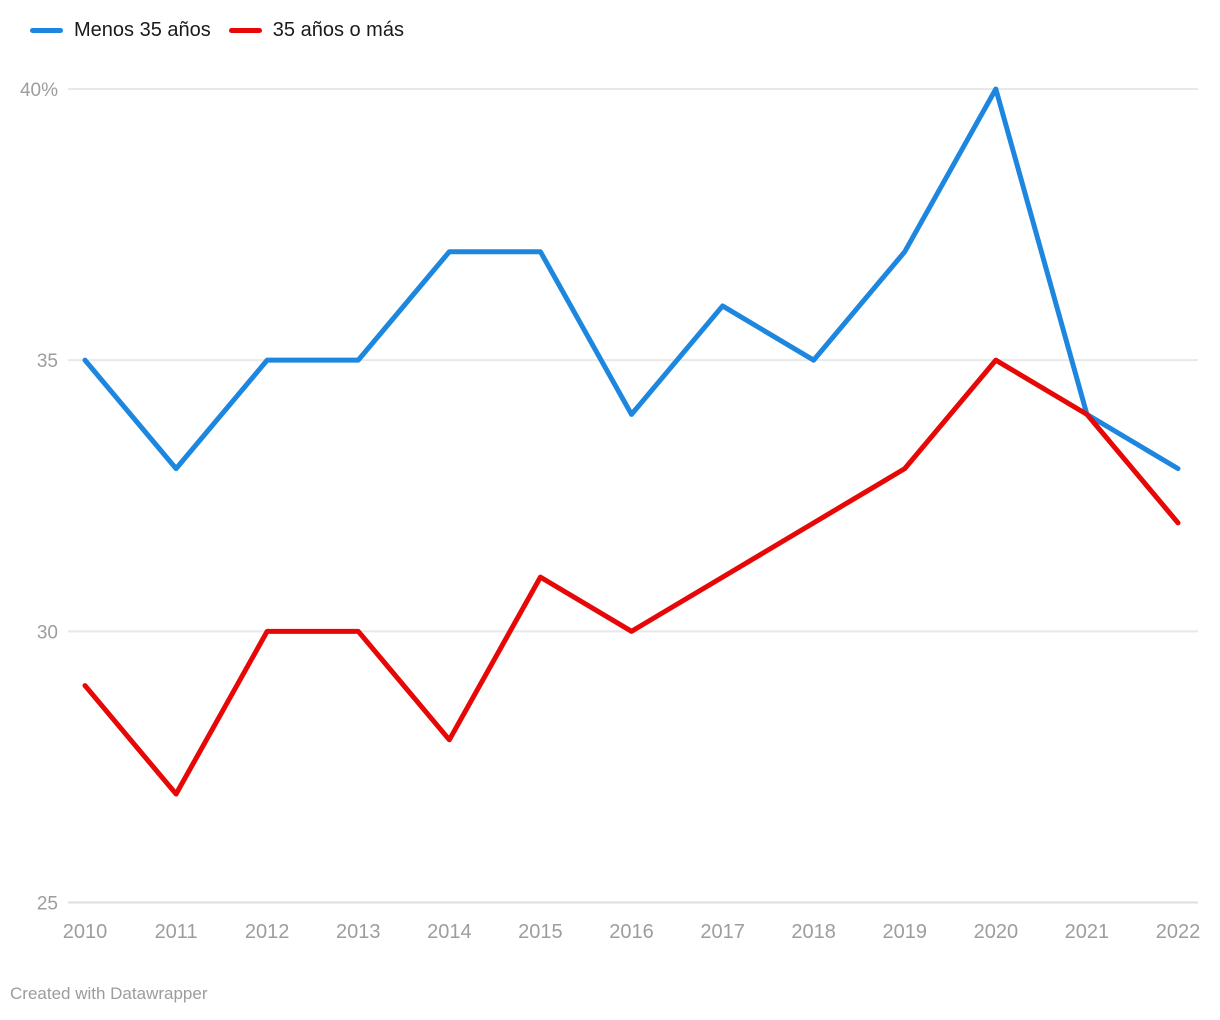  Describe the element at coordinates (245, 30) in the screenshot. I see `legend-swatch-red-icon` at that location.